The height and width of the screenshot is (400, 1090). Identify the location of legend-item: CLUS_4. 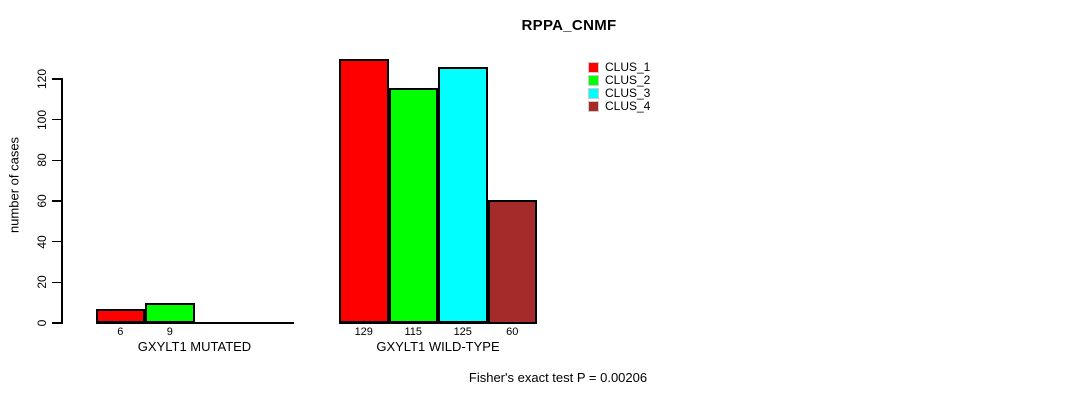
(619, 106).